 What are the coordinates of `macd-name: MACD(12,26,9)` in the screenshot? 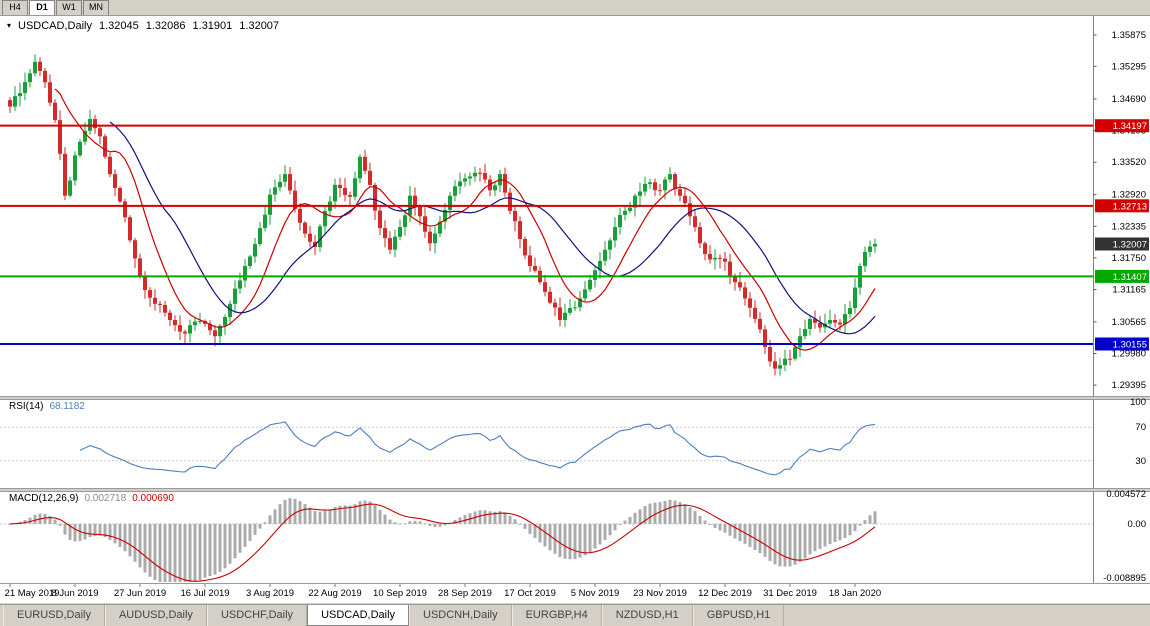 It's located at (44, 498).